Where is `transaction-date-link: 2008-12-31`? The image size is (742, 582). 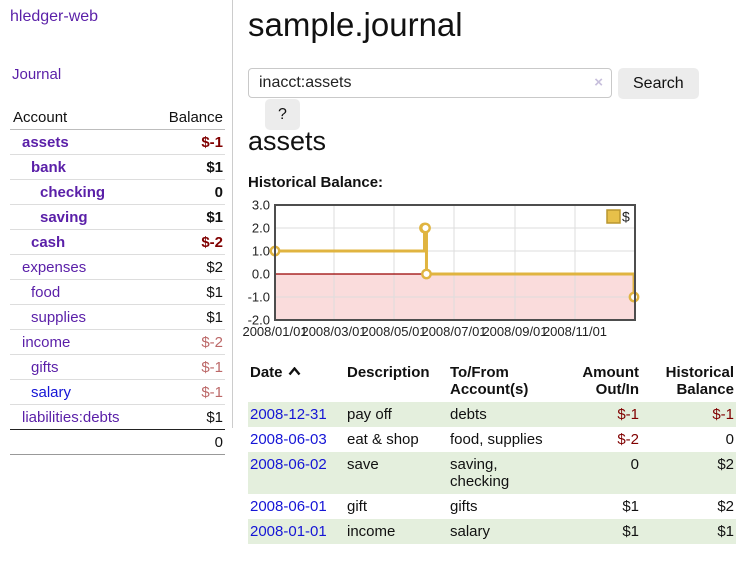
transaction-date-link: 2008-12-31 is located at coordinates (288, 414).